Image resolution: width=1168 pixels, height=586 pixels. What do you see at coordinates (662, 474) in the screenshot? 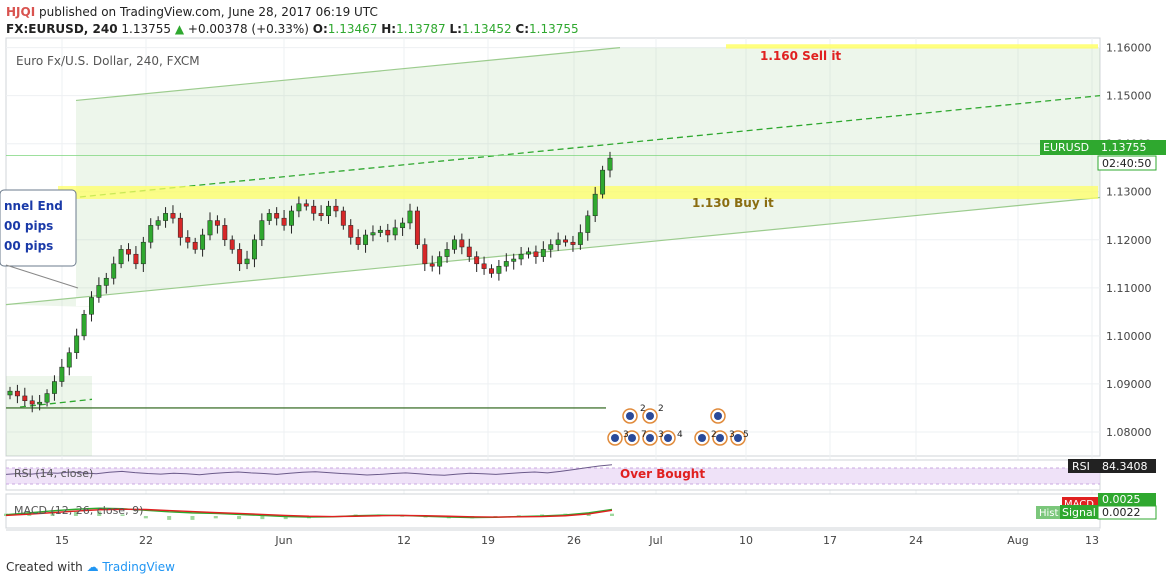
I see `overbought-annotation: Over Bought` at bounding box center [662, 474].